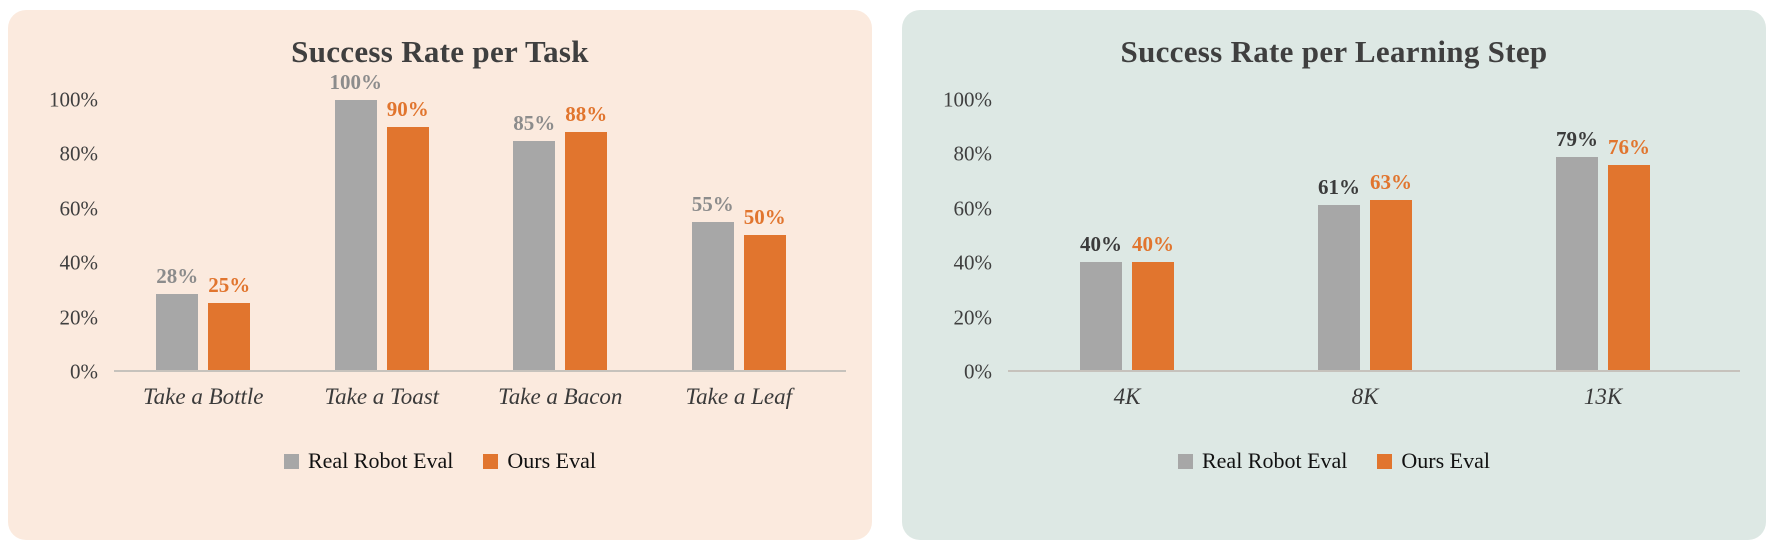 This screenshot has height=550, width=1774. Describe the element at coordinates (1365, 396) in the screenshot. I see `category-label-8k: 8K` at that location.